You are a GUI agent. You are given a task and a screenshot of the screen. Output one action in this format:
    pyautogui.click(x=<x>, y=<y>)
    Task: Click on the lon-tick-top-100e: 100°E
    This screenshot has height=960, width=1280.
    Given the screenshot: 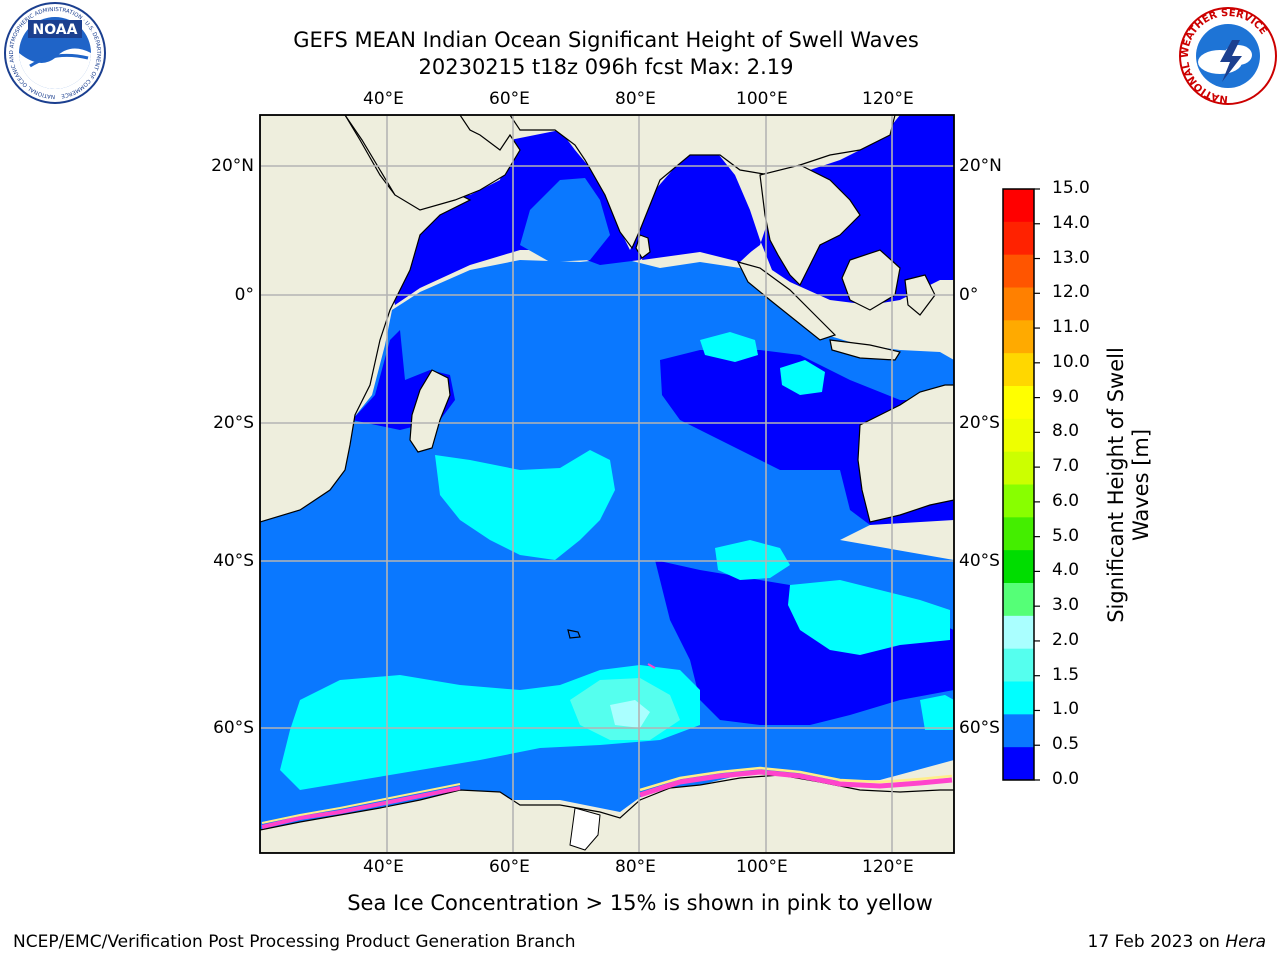 What is the action you would take?
    pyautogui.click(x=762, y=99)
    